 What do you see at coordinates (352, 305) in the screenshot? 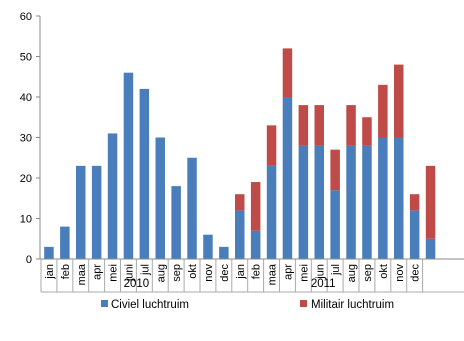
I see `legend-label: Militair luchtruim` at bounding box center [352, 305].